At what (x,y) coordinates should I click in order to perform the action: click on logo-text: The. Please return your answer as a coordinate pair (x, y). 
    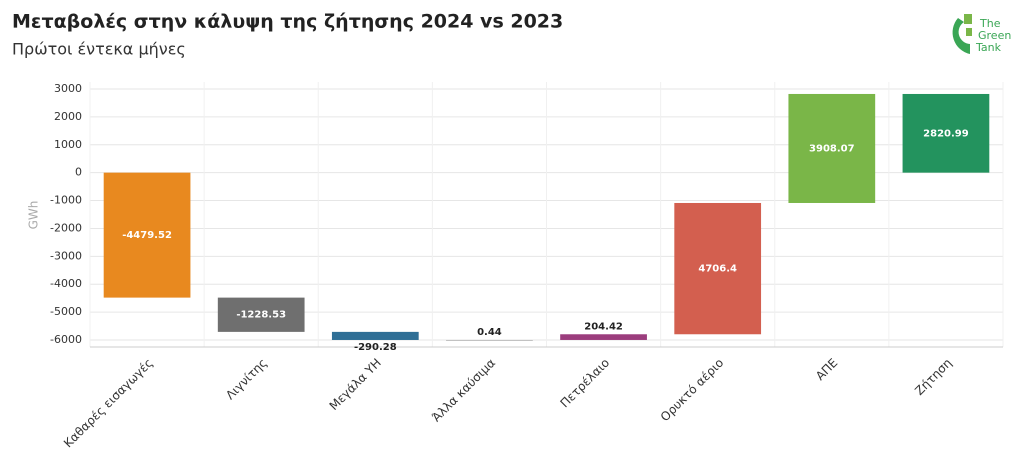
    Looking at the image, I should click on (990, 23).